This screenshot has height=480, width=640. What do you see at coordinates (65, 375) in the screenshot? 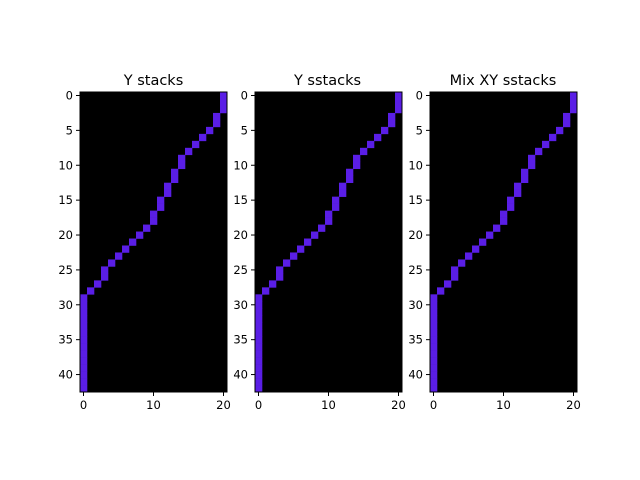
I see `y-tick-label: 40` at bounding box center [65, 375].